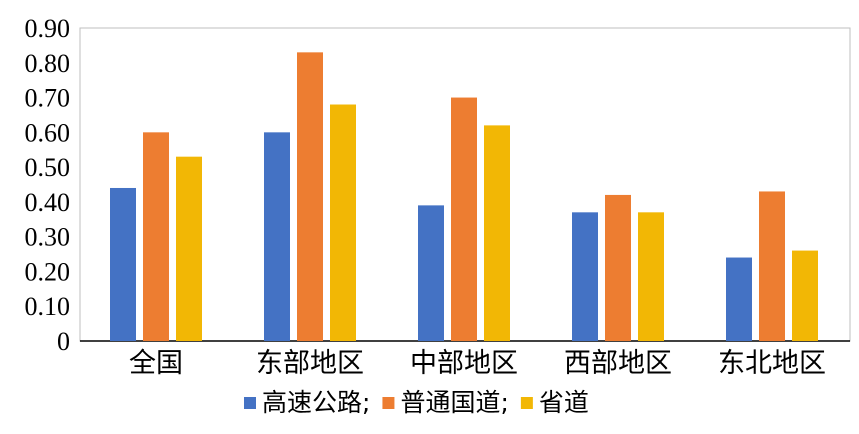 The width and height of the screenshot is (859, 434). I want to click on y-tick-label: 0.90, so click(48, 28).